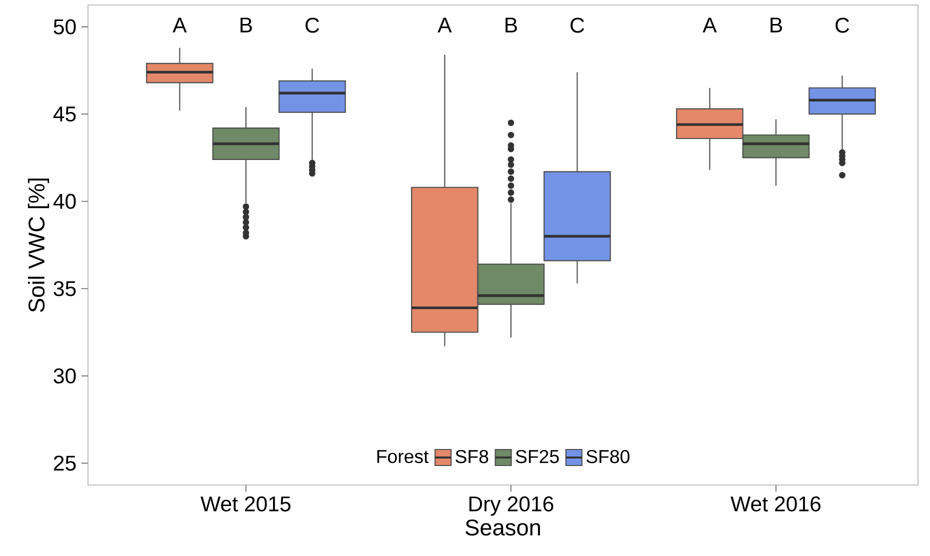 The image size is (930, 556). What do you see at coordinates (64, 114) in the screenshot?
I see `y-tick-label: 45` at bounding box center [64, 114].